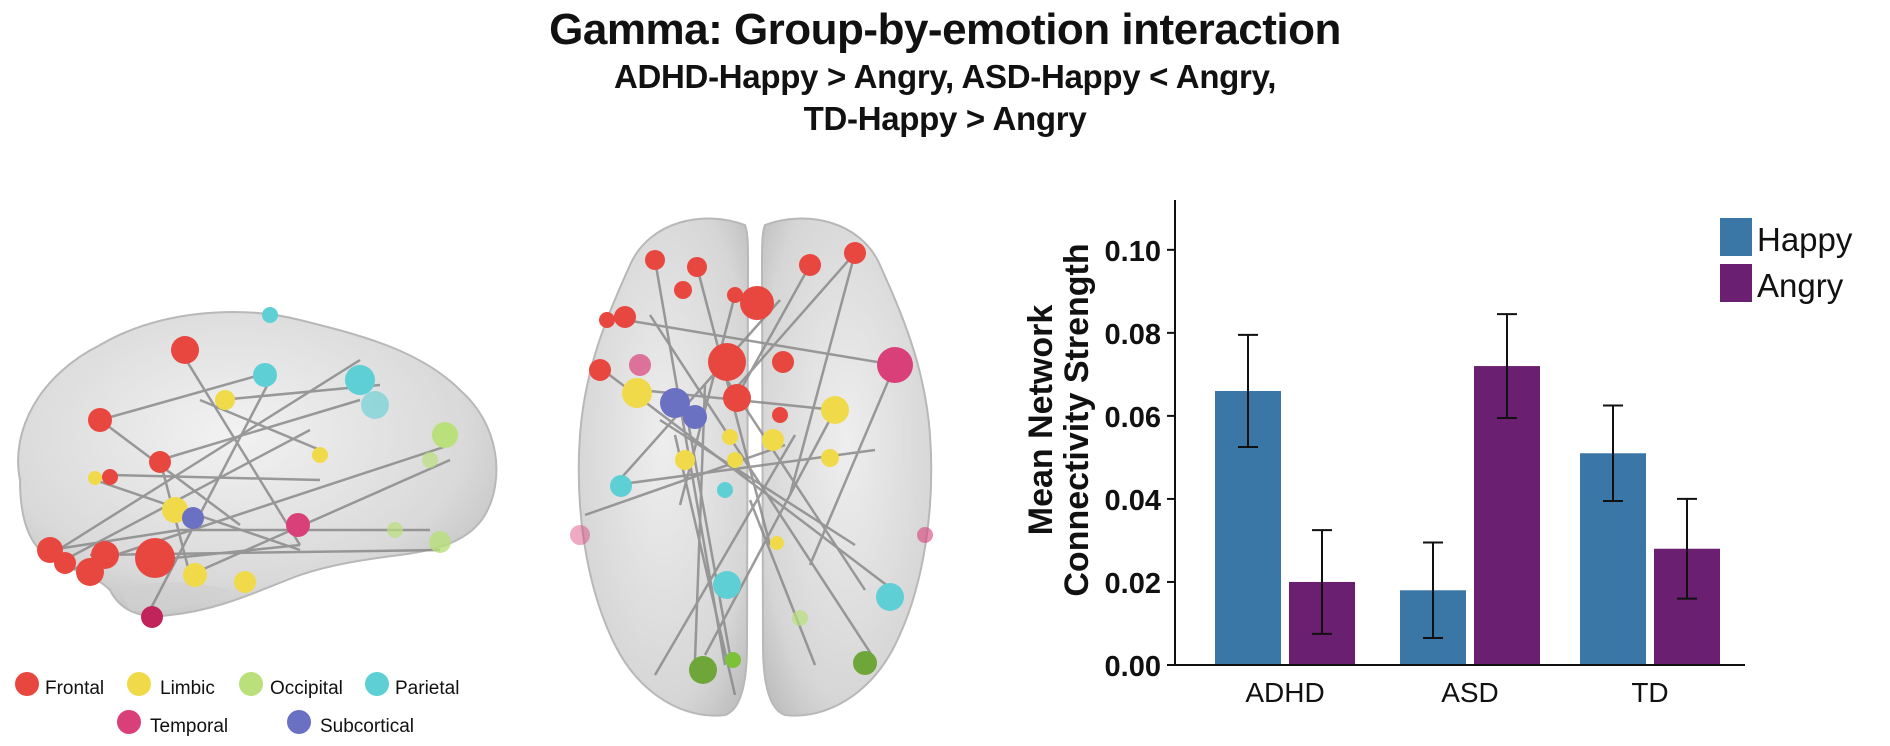 This screenshot has width=1890, height=746. I want to click on legend-label-angry: Angry, so click(1800, 285).